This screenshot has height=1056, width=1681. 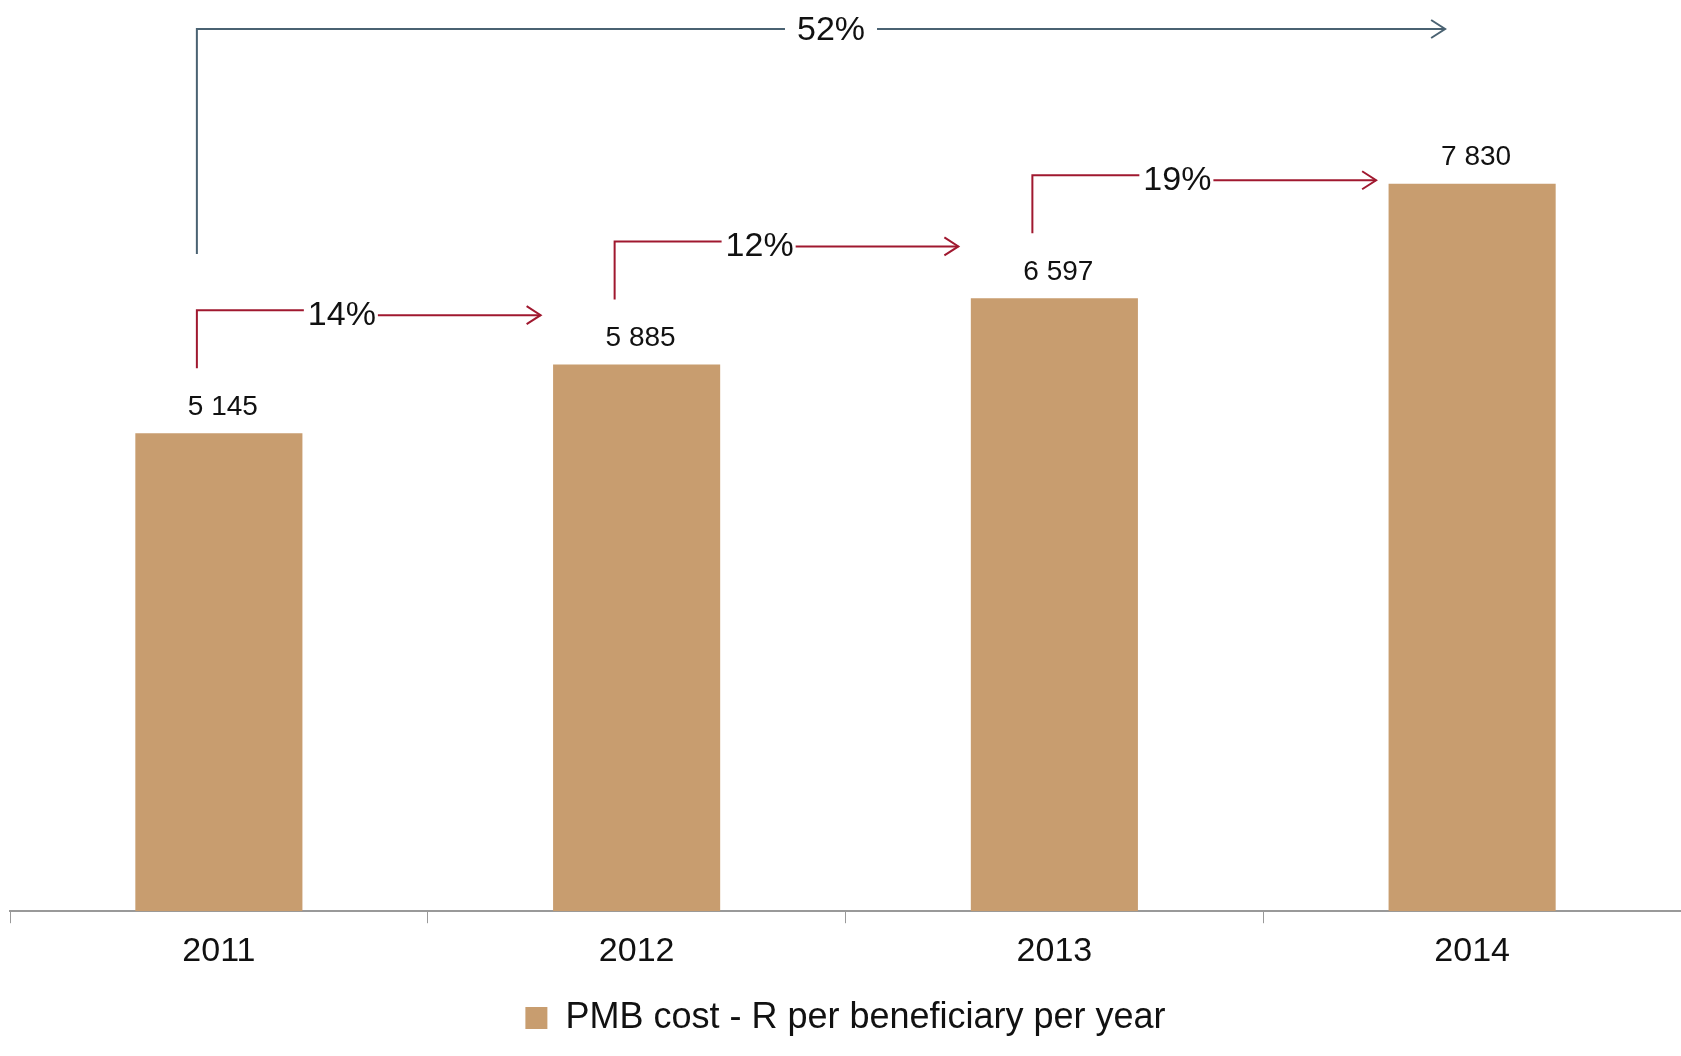 I want to click on x-tick-label: 2014, so click(x=1472, y=948).